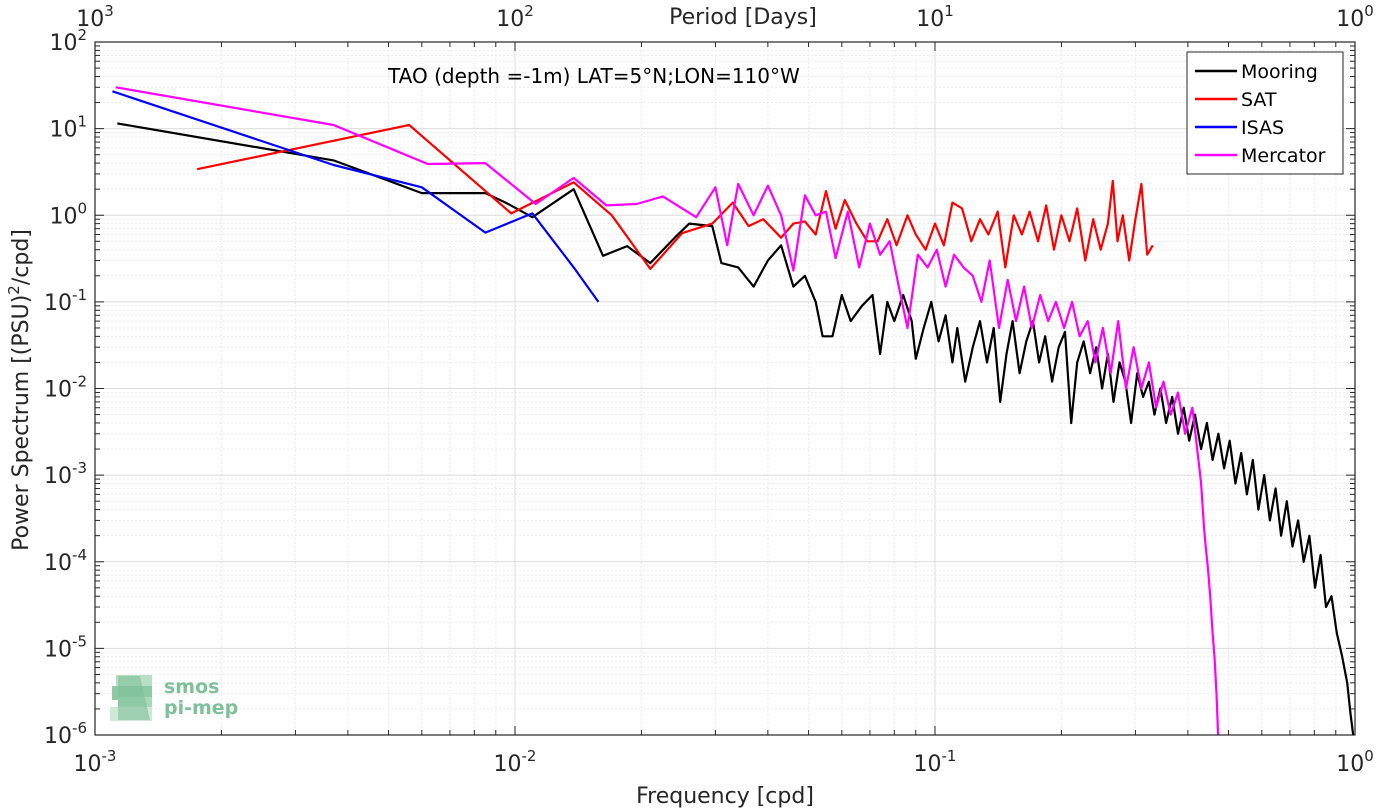 Image resolution: width=1377 pixels, height=809 pixels. What do you see at coordinates (82, 122) in the screenshot?
I see `y-tick-label-exp: 1` at bounding box center [82, 122].